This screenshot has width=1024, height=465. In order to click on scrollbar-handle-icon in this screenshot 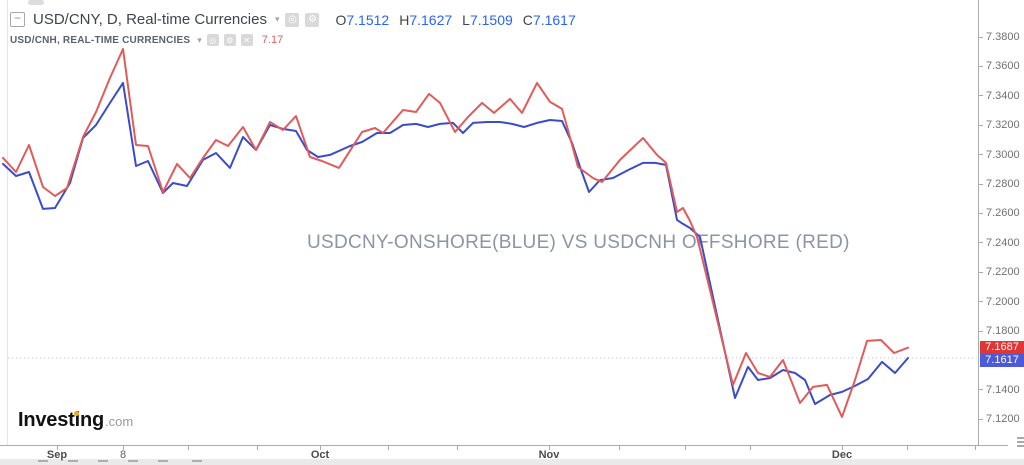, I will do `click(1020, 444)`.